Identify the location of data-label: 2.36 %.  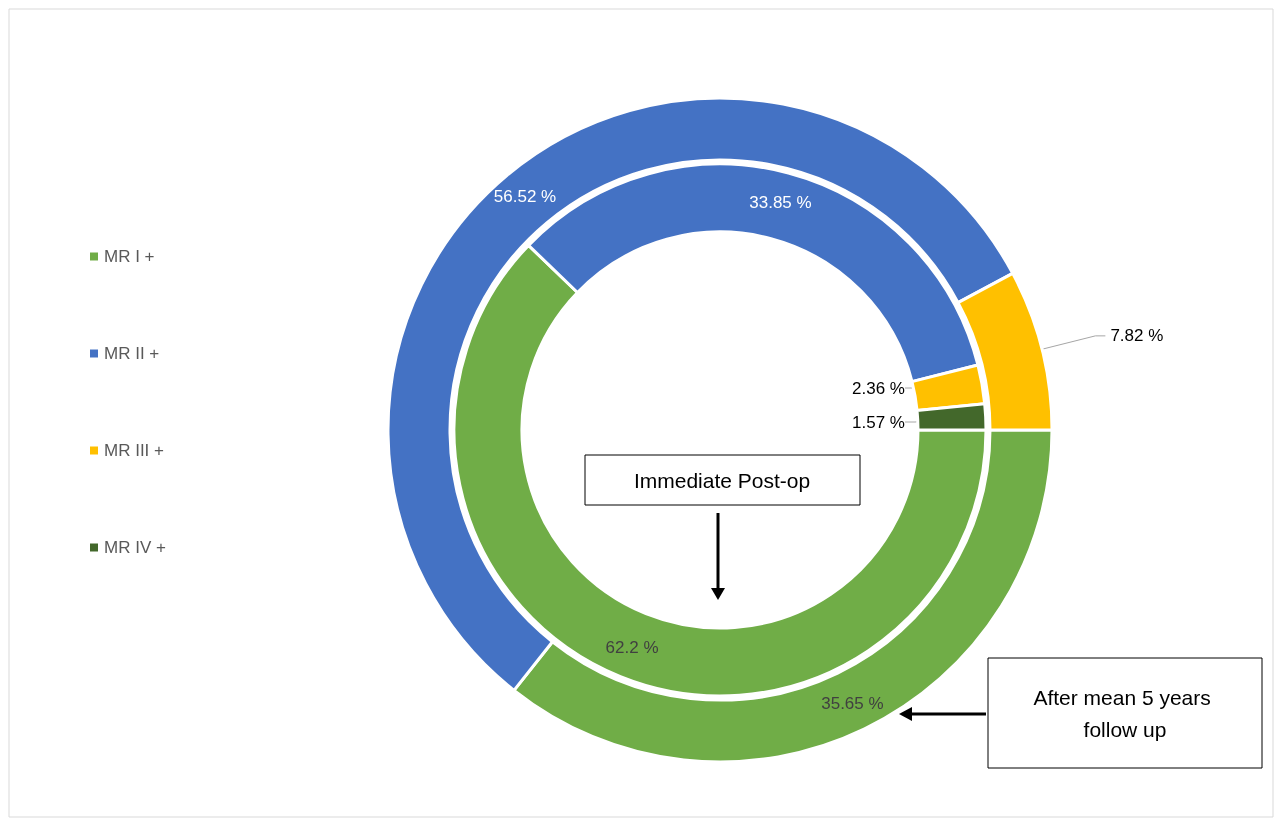
(878, 388).